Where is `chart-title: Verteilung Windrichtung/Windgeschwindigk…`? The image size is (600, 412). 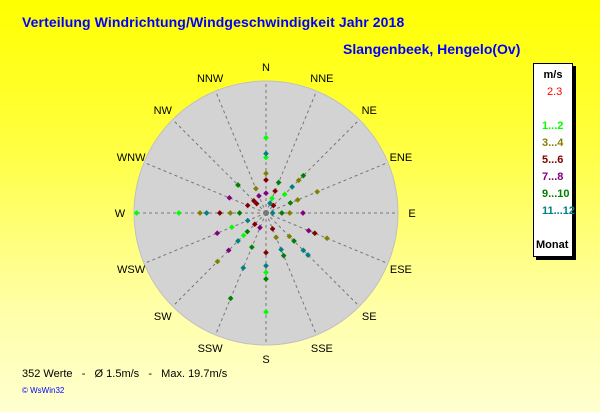 chart-title: Verteilung Windrichtung/Windgeschwindigk… is located at coordinates (213, 22).